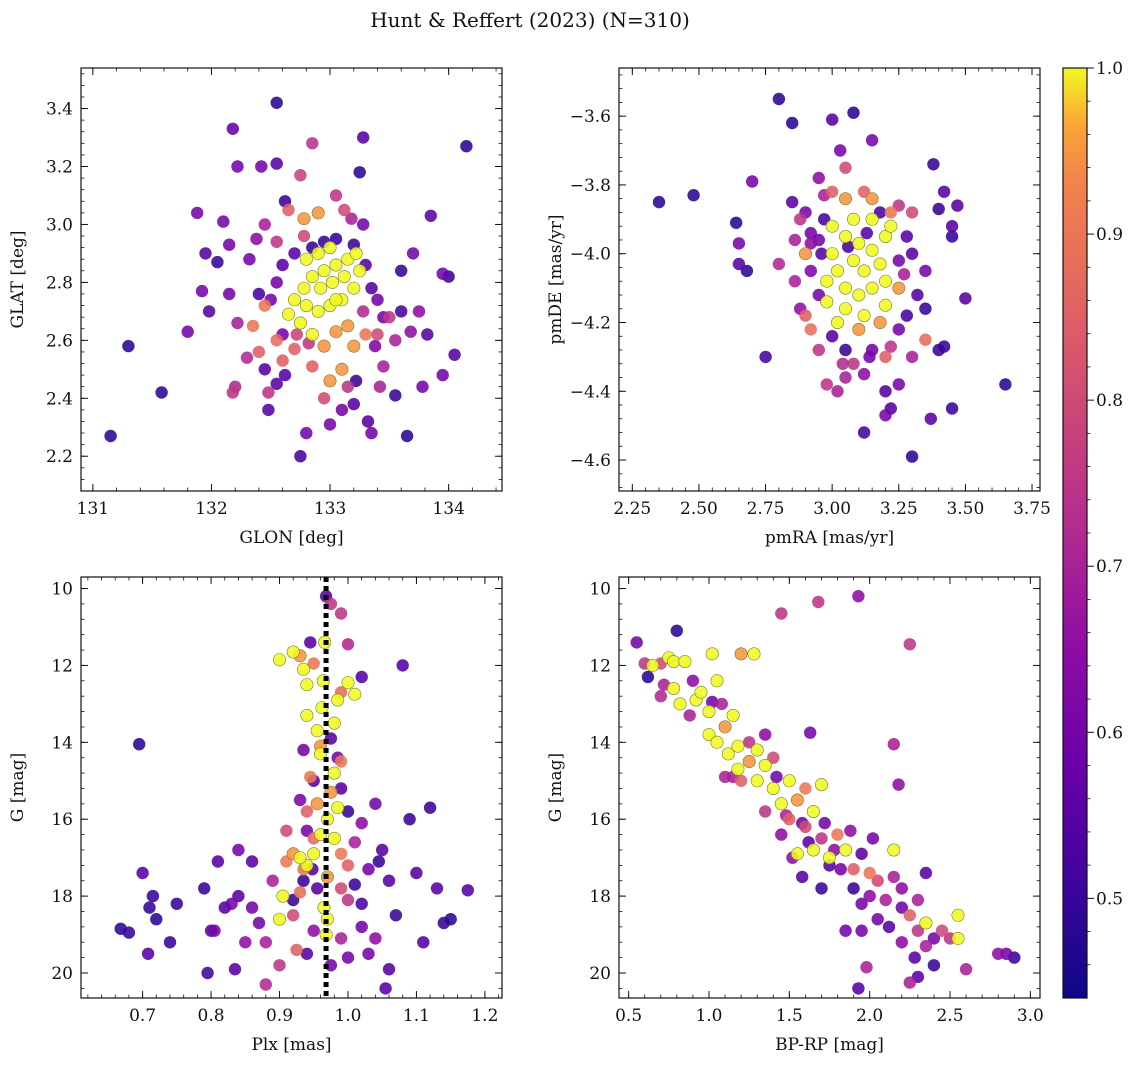 This screenshot has height=1068, width=1136. Describe the element at coordinates (829, 538) in the screenshot. I see `x-axis-label: pmRA [mas/yr]` at that location.